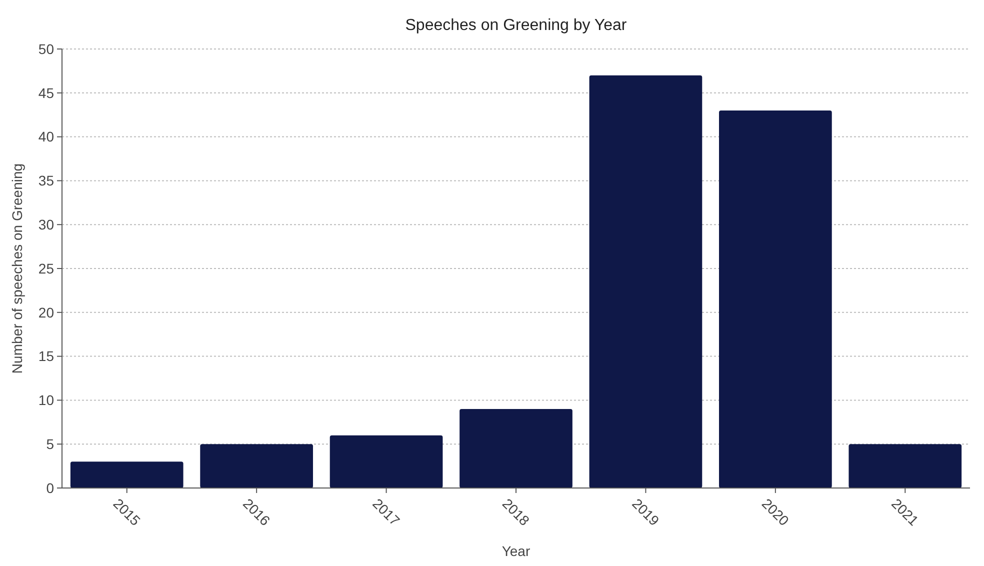 This screenshot has height=566, width=984. I want to click on y-tick-label: 25, so click(46, 268).